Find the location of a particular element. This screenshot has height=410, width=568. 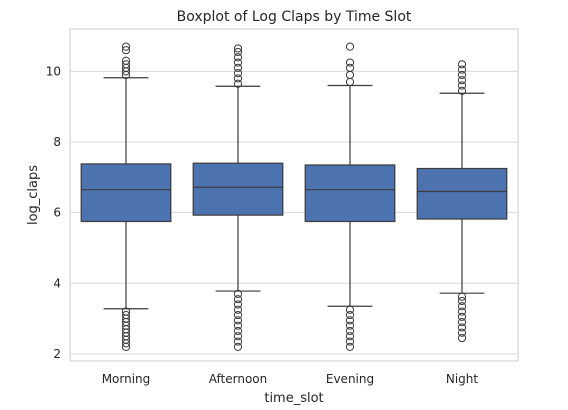

y-axis-ticks: 2 4 6 8 10 is located at coordinates (53, 212).